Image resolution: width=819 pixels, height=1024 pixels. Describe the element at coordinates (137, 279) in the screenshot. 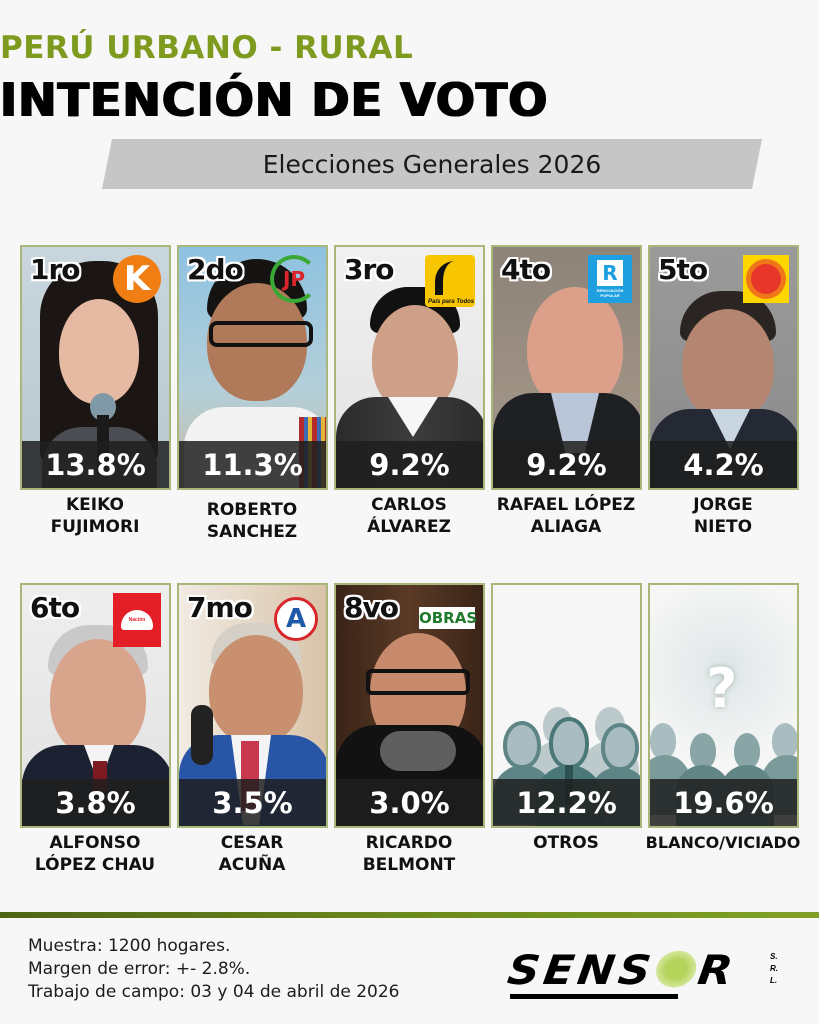

I see `fuerza-popular-k-logo-icon: K` at that location.